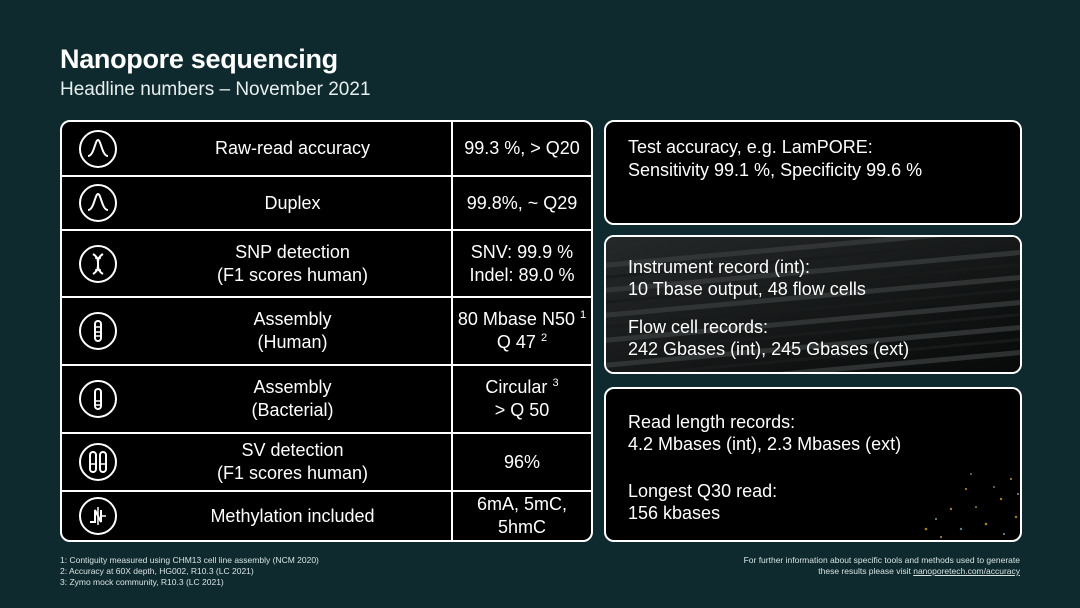 Image resolution: width=1080 pixels, height=608 pixels. I want to click on page-title: Nanopore sequencing, so click(199, 59).